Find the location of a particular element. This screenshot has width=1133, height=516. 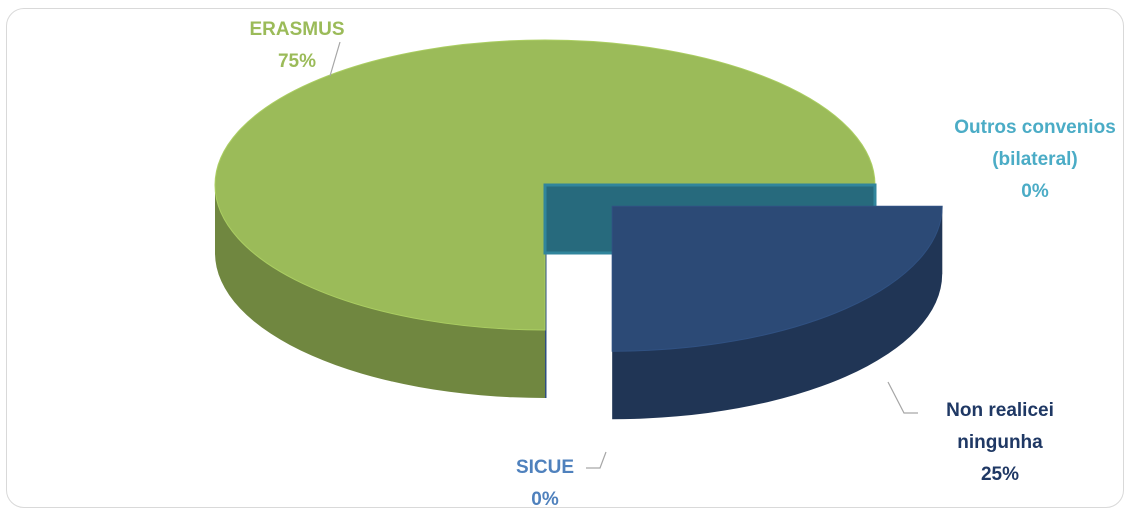

data-label: SICUE 0% is located at coordinates (545, 484).